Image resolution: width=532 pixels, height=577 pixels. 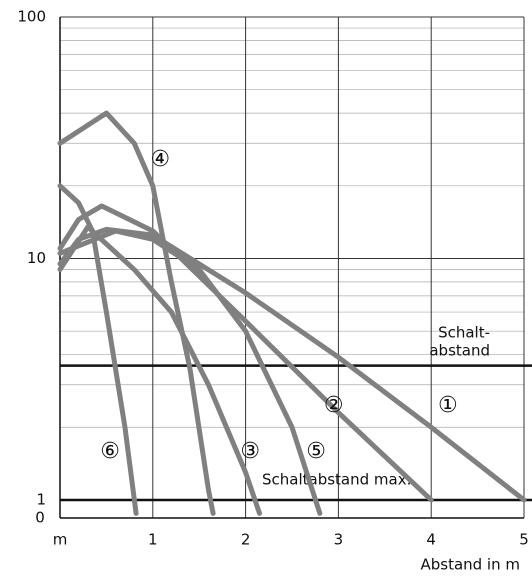 I want to click on x-tick-label: 4, so click(x=431, y=540).